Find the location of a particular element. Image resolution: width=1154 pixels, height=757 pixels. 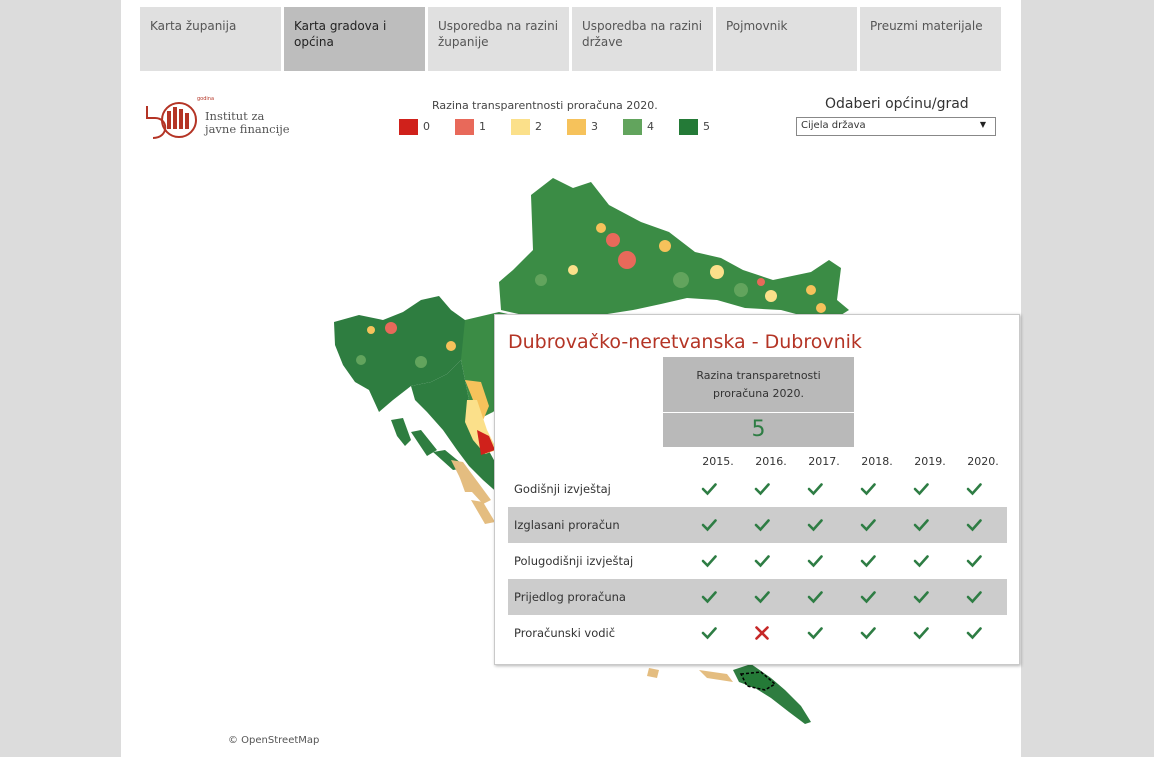

map-region-dubrovnik-highlight is located at coordinates (758, 681).